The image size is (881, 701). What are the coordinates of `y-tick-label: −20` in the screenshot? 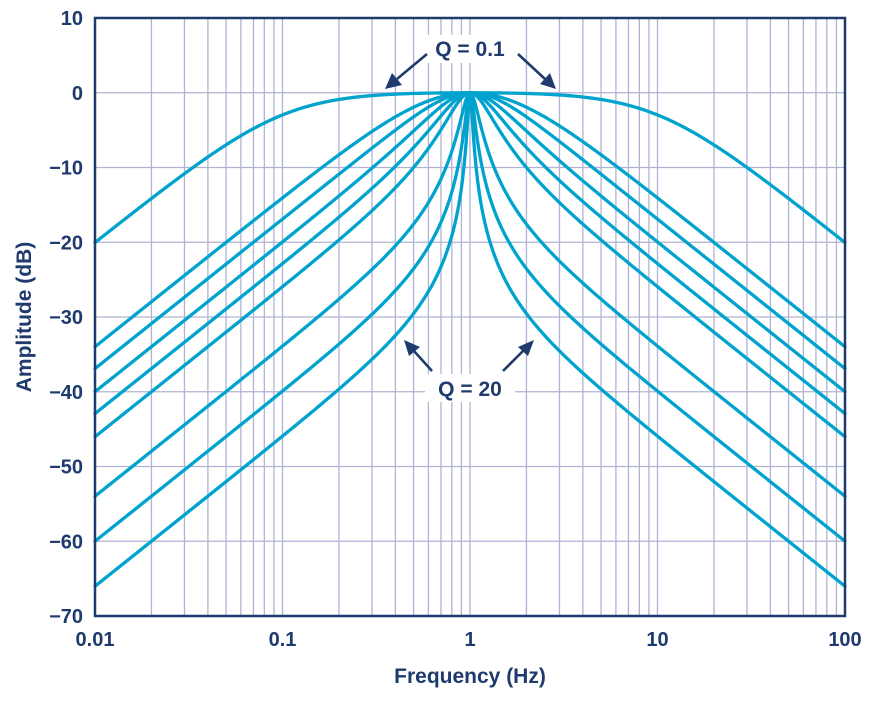 It's located at (66, 243).